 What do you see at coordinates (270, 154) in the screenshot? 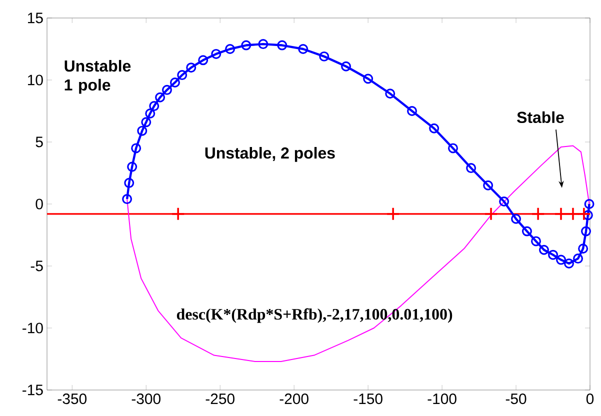
I see `annotation: Unstable, 2 poles` at bounding box center [270, 154].